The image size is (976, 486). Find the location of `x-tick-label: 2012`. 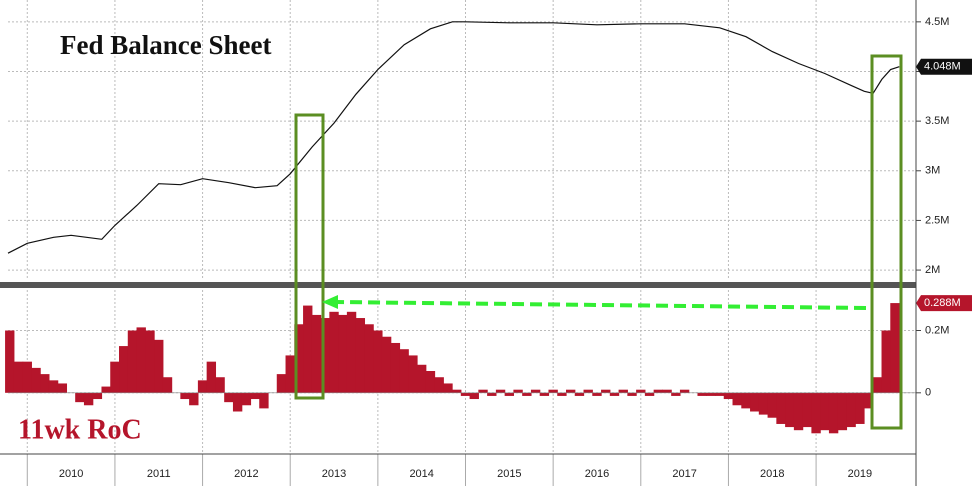

x-tick-label: 2012 is located at coordinates (246, 474).